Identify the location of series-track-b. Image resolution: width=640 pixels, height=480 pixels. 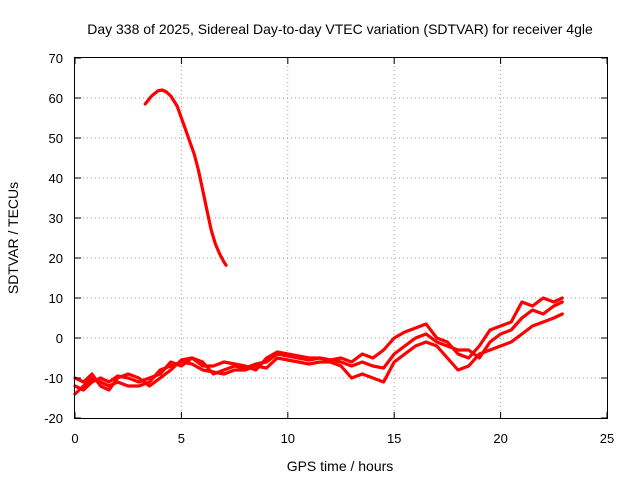
(318, 354).